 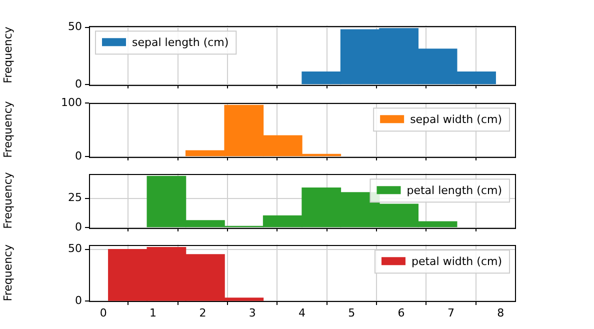 What do you see at coordinates (401, 313) in the screenshot?
I see `x-tick-label: 6` at bounding box center [401, 313].